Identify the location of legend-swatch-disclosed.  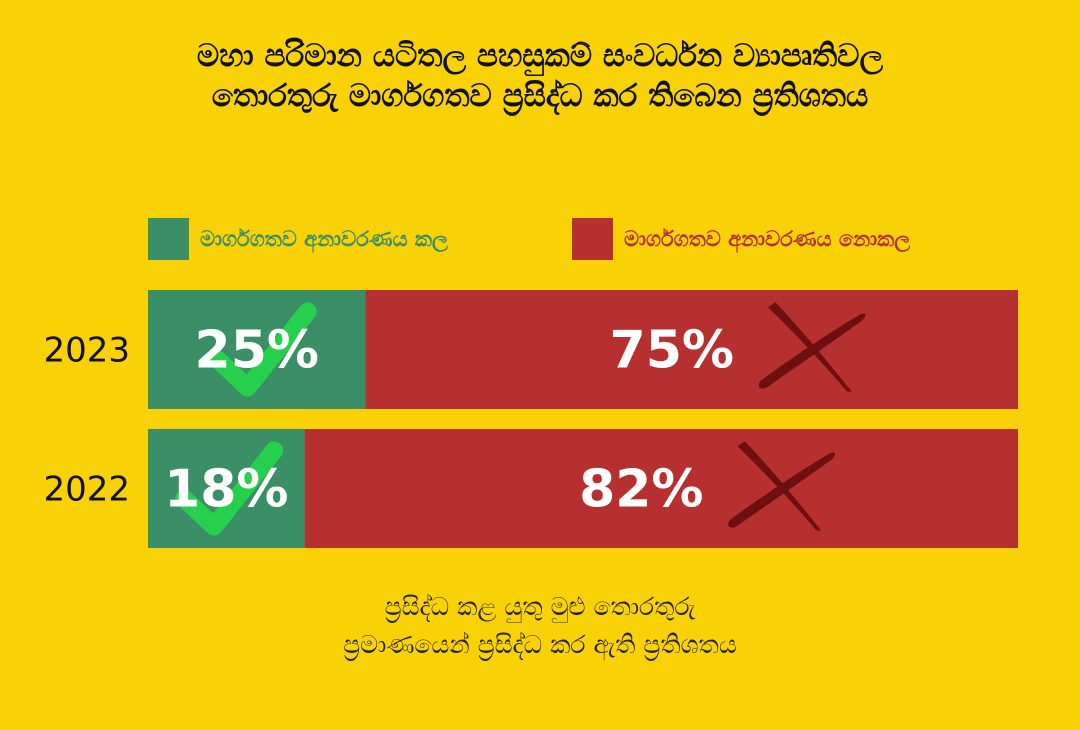
(168, 239).